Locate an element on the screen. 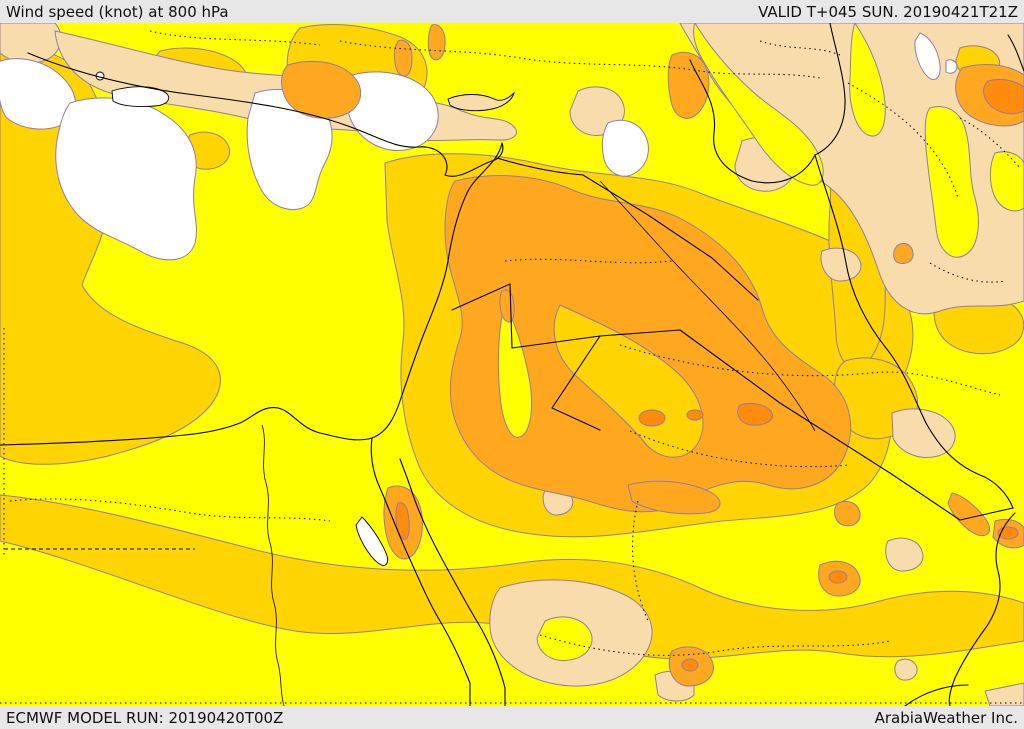 The width and height of the screenshot is (1024, 729). valid-time-label: VALID T+045 SUN. 20190421T21Z is located at coordinates (888, 11).